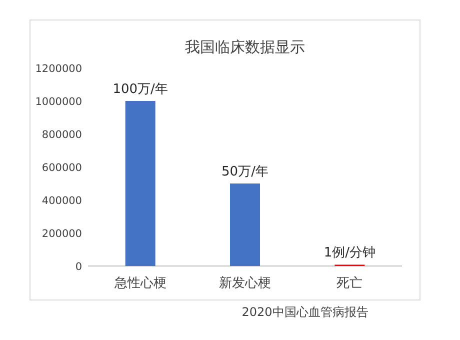  I want to click on annotation: 50万/年, so click(245, 172).